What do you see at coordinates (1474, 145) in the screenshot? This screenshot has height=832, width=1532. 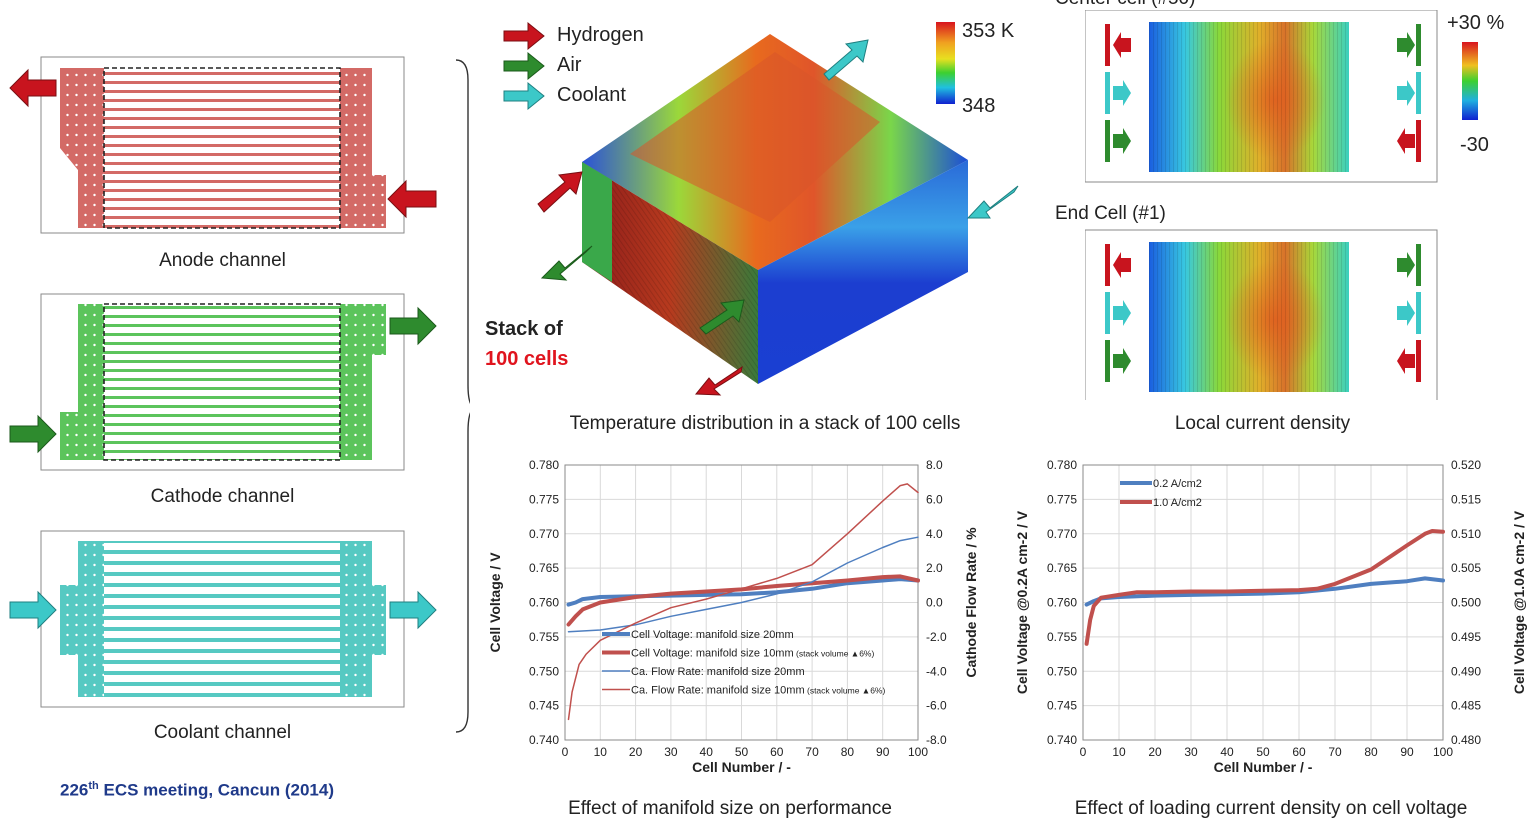 I see `cd-scale-min: -30` at bounding box center [1474, 145].